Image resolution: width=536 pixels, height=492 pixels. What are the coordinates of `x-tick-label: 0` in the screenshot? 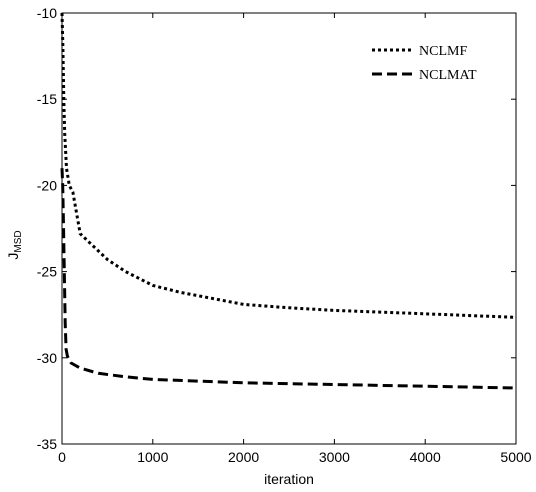 It's located at (62, 457).